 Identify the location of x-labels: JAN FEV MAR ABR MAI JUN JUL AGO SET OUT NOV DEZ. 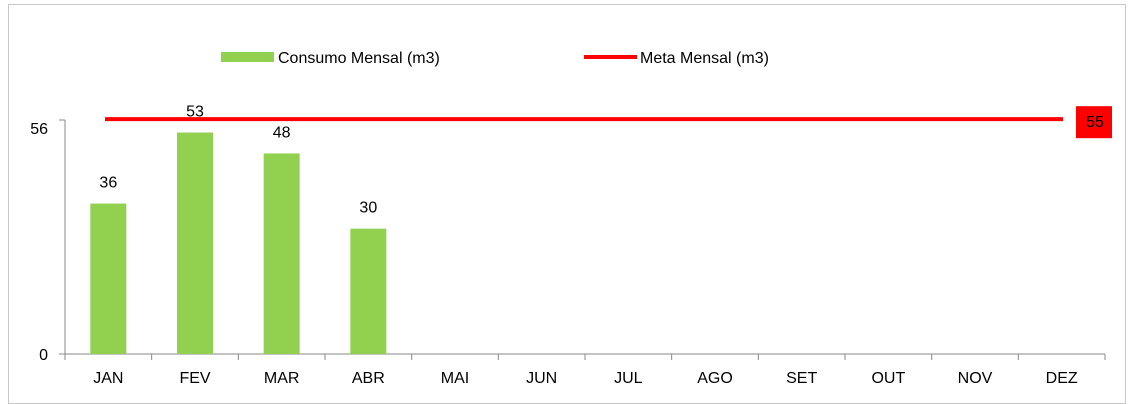
(585, 378).